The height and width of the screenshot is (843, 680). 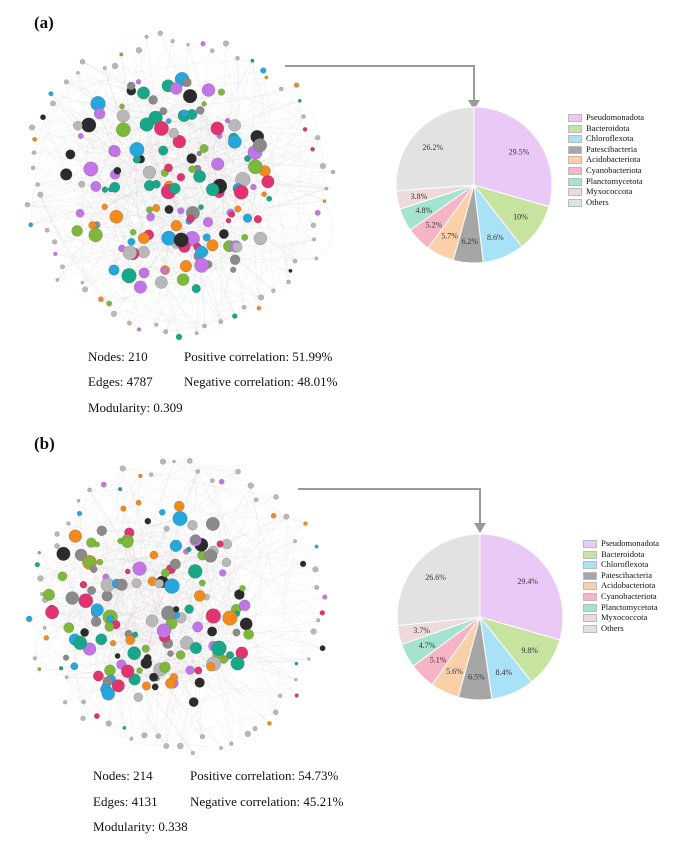 What do you see at coordinates (434, 225) in the screenshot?
I see `pie-slice-label: 5.2%` at bounding box center [434, 225].